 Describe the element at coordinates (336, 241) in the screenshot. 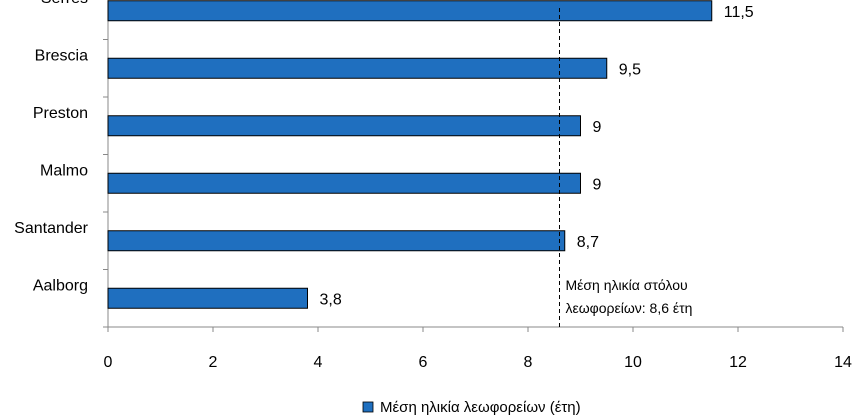

I see `bar-santander` at that location.